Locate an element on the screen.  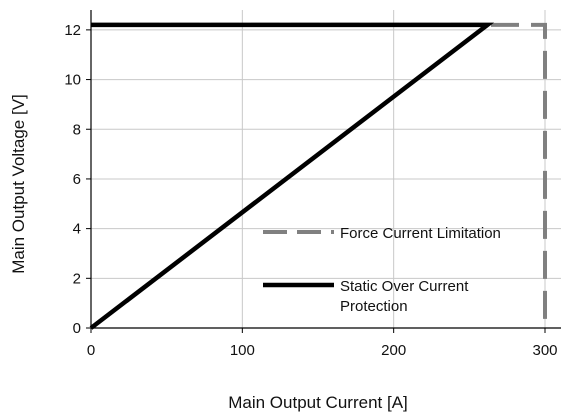
legend-label-1-line-0: Static Over Current is located at coordinates (404, 286).